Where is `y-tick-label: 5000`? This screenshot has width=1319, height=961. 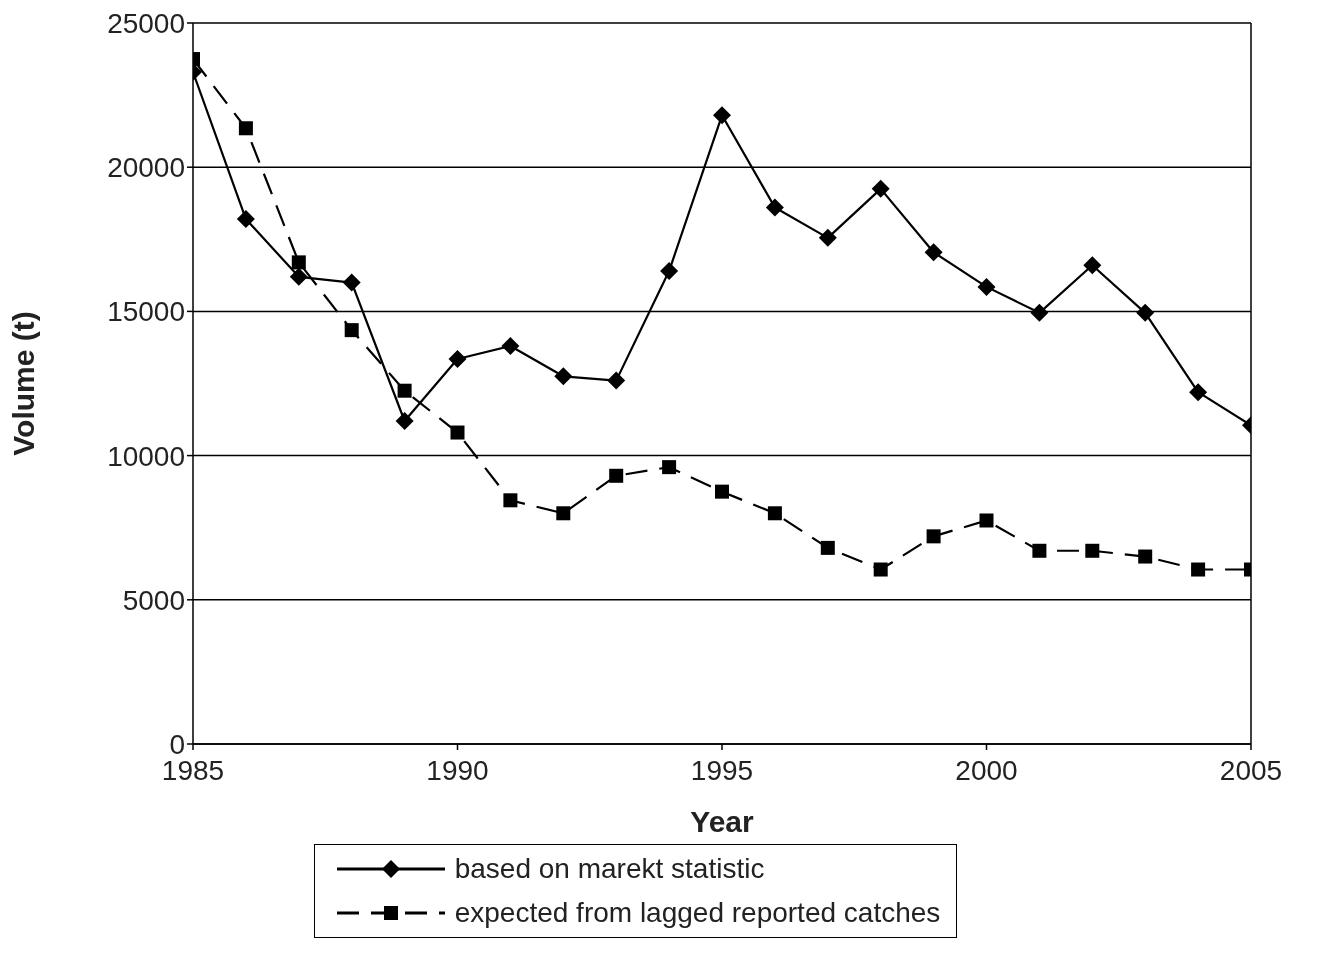
y-tick-label: 5000 is located at coordinates (153, 600).